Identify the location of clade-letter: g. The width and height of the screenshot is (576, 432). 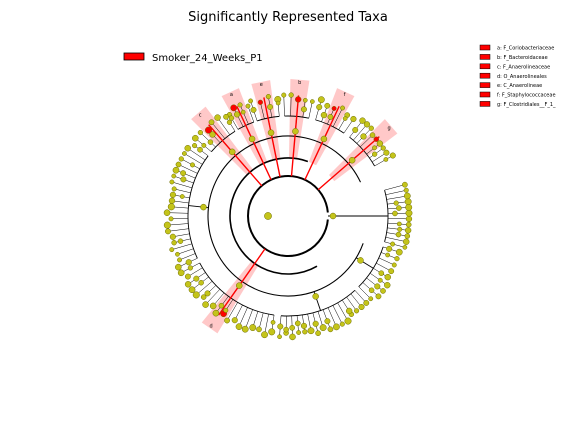
(389, 129).